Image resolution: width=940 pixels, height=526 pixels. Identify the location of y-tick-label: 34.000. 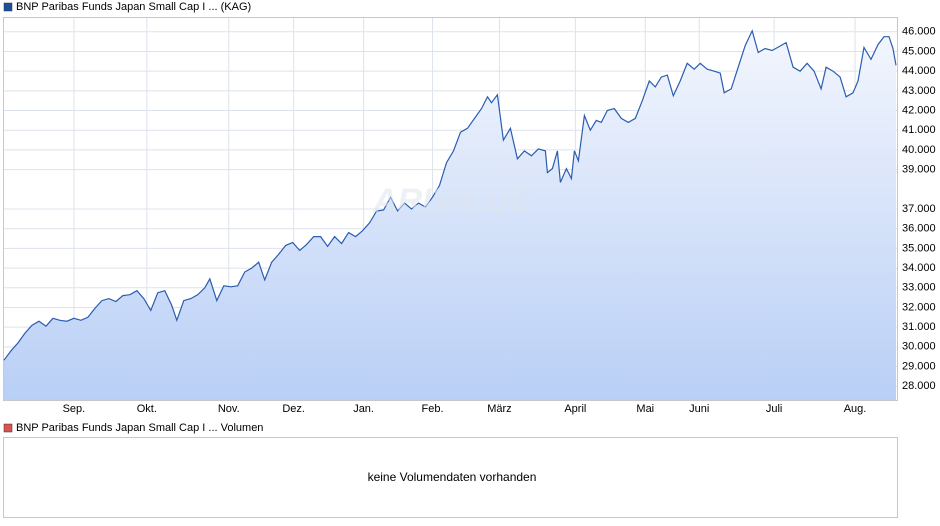
(919, 268).